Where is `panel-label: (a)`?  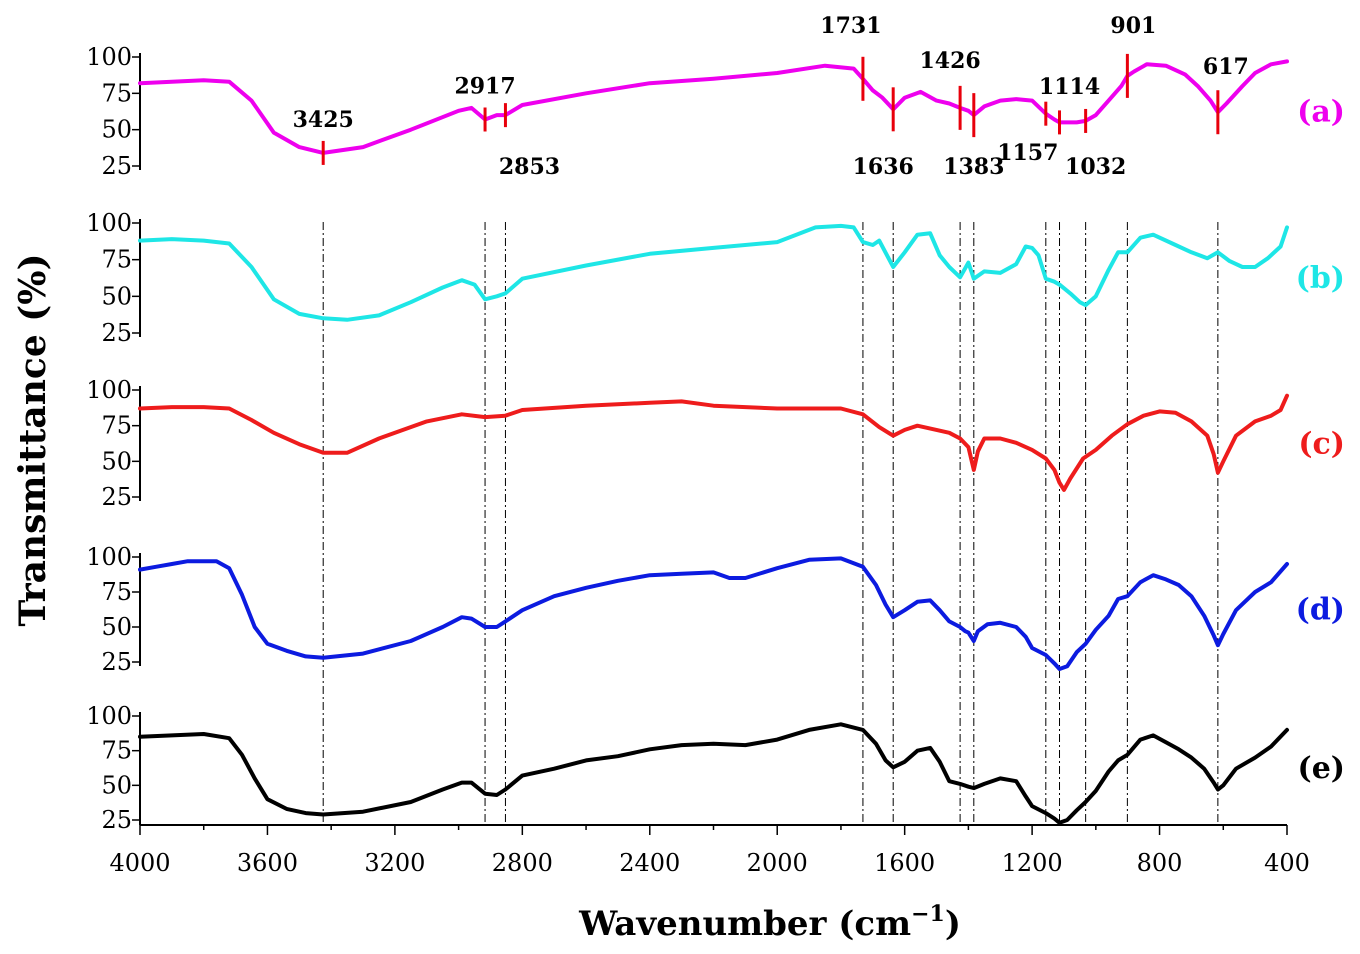 panel-label: (a) is located at coordinates (1321, 112).